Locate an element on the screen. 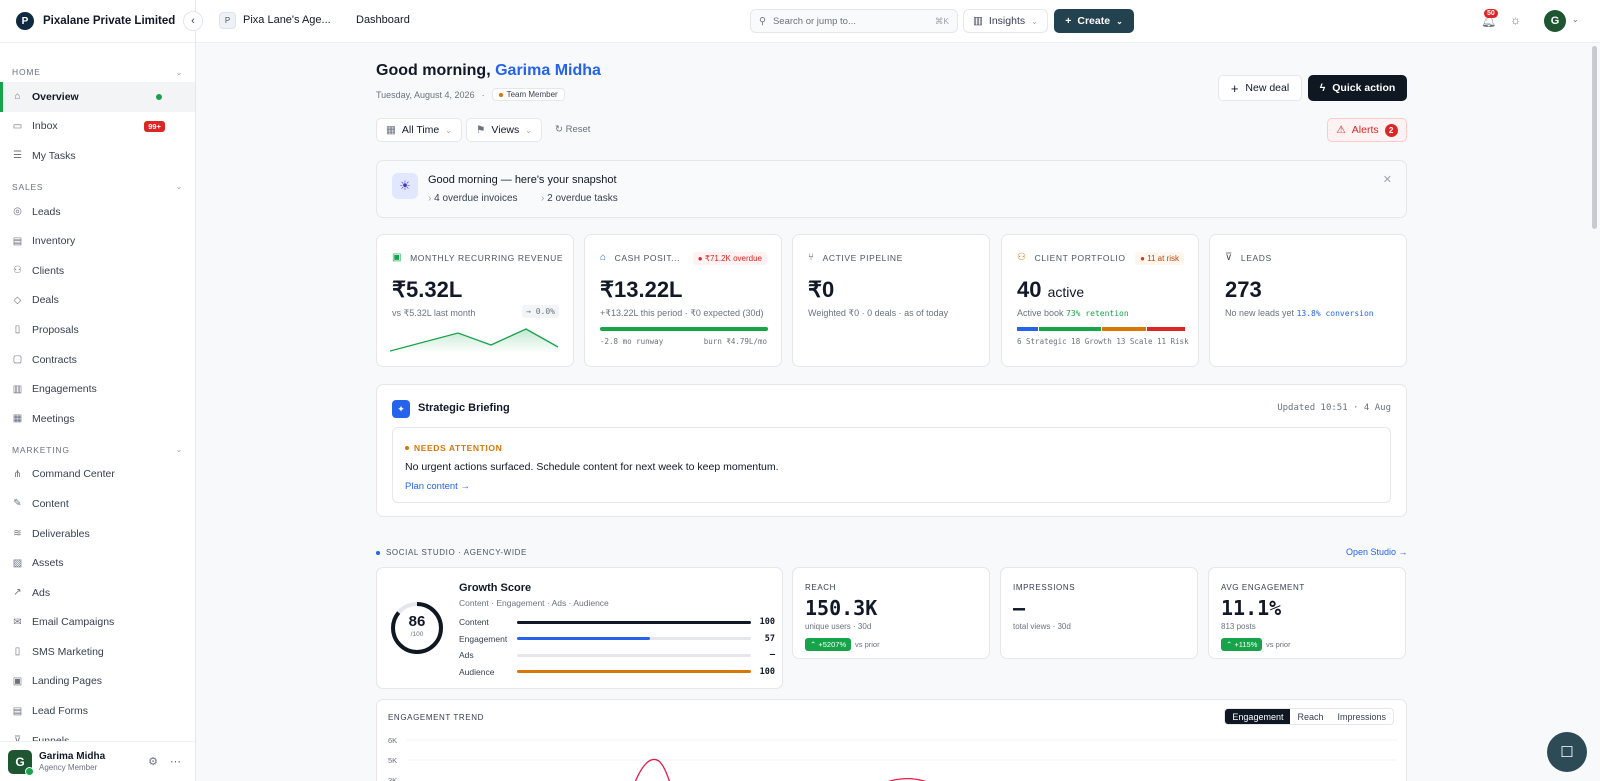  sidebar-item-inbox: ▭ Inbox 99+ is located at coordinates (97, 127).